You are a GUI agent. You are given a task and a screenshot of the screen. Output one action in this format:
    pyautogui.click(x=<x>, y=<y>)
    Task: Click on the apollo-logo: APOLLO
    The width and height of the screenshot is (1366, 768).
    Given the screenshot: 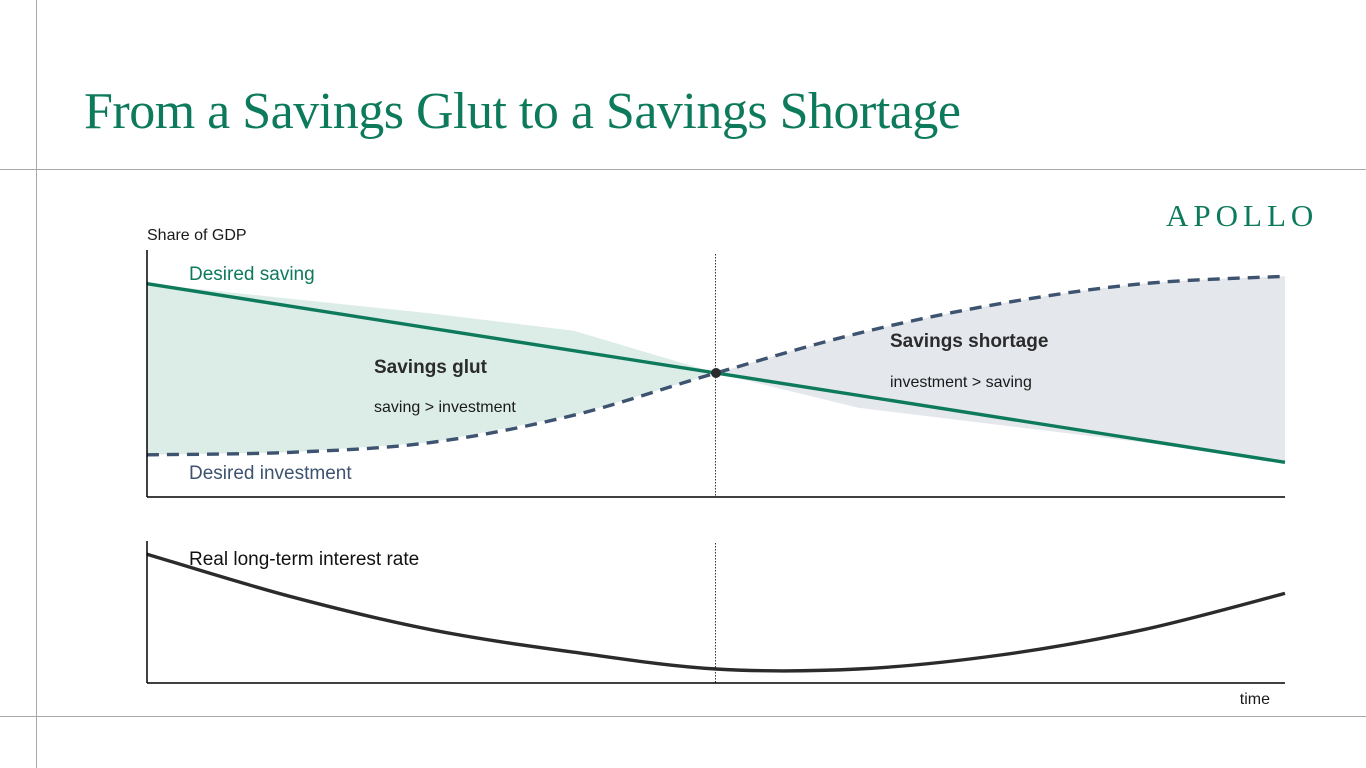 What is the action you would take?
    pyautogui.click(x=1242, y=215)
    